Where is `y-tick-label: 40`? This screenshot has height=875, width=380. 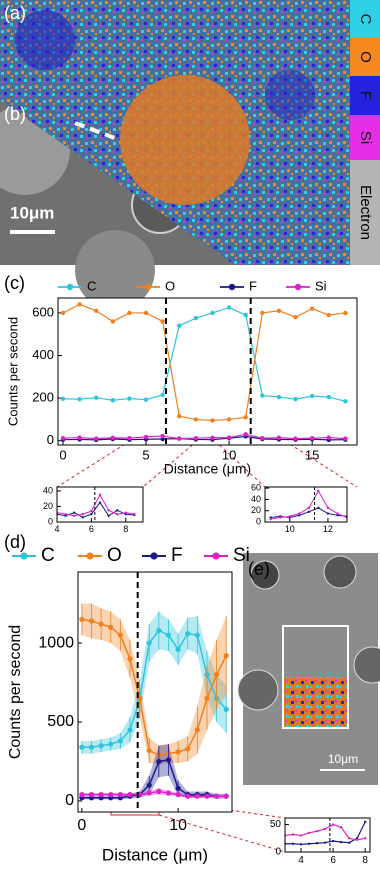 y-tick-label: 40 is located at coordinates (48, 490).